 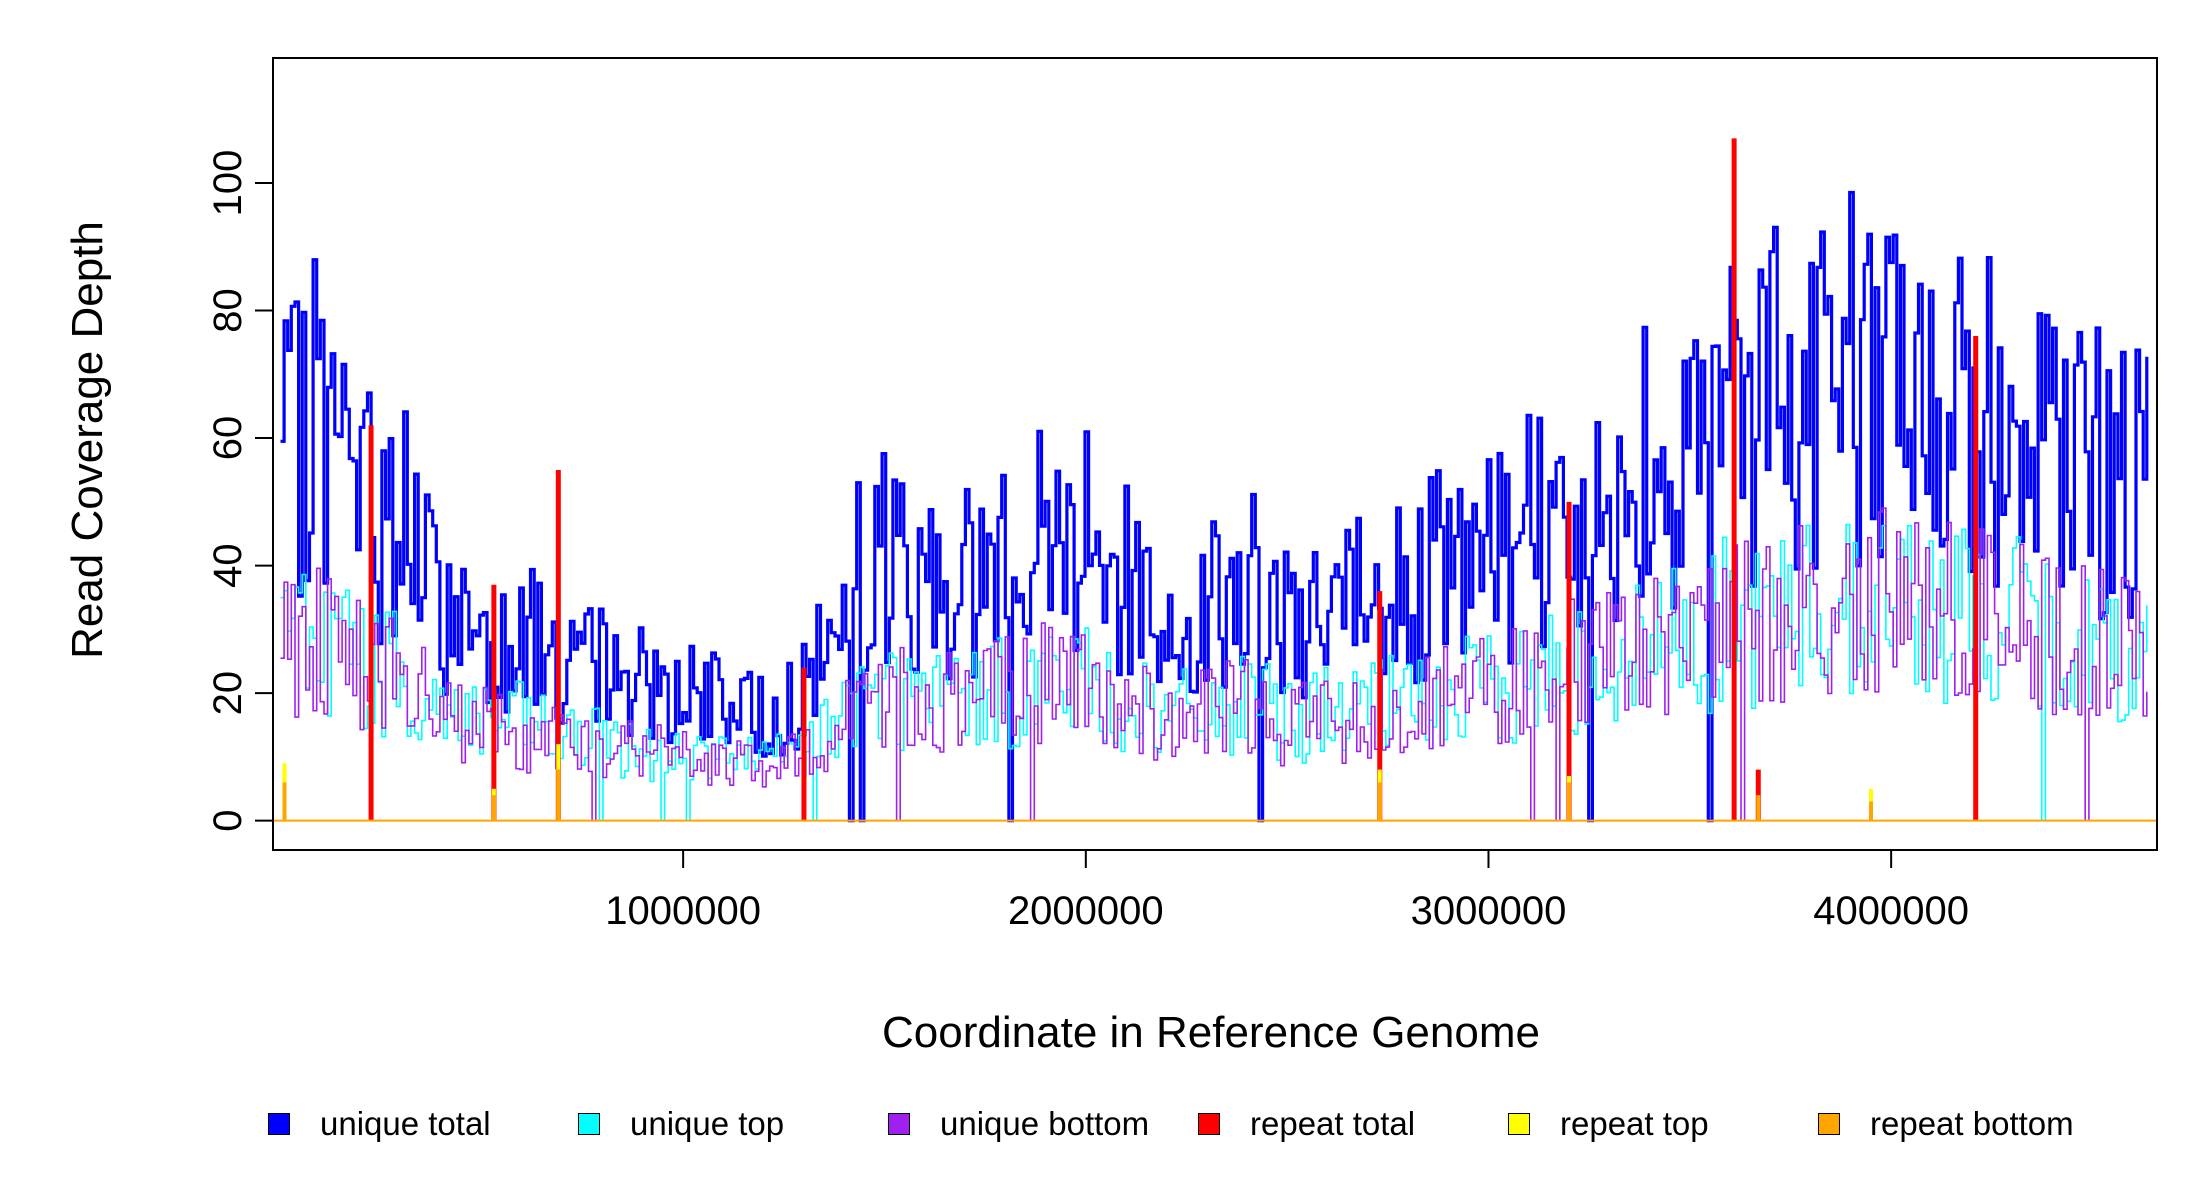 What do you see at coordinates (1333, 1123) in the screenshot?
I see `legend-label-repeat-total: repeat total` at bounding box center [1333, 1123].